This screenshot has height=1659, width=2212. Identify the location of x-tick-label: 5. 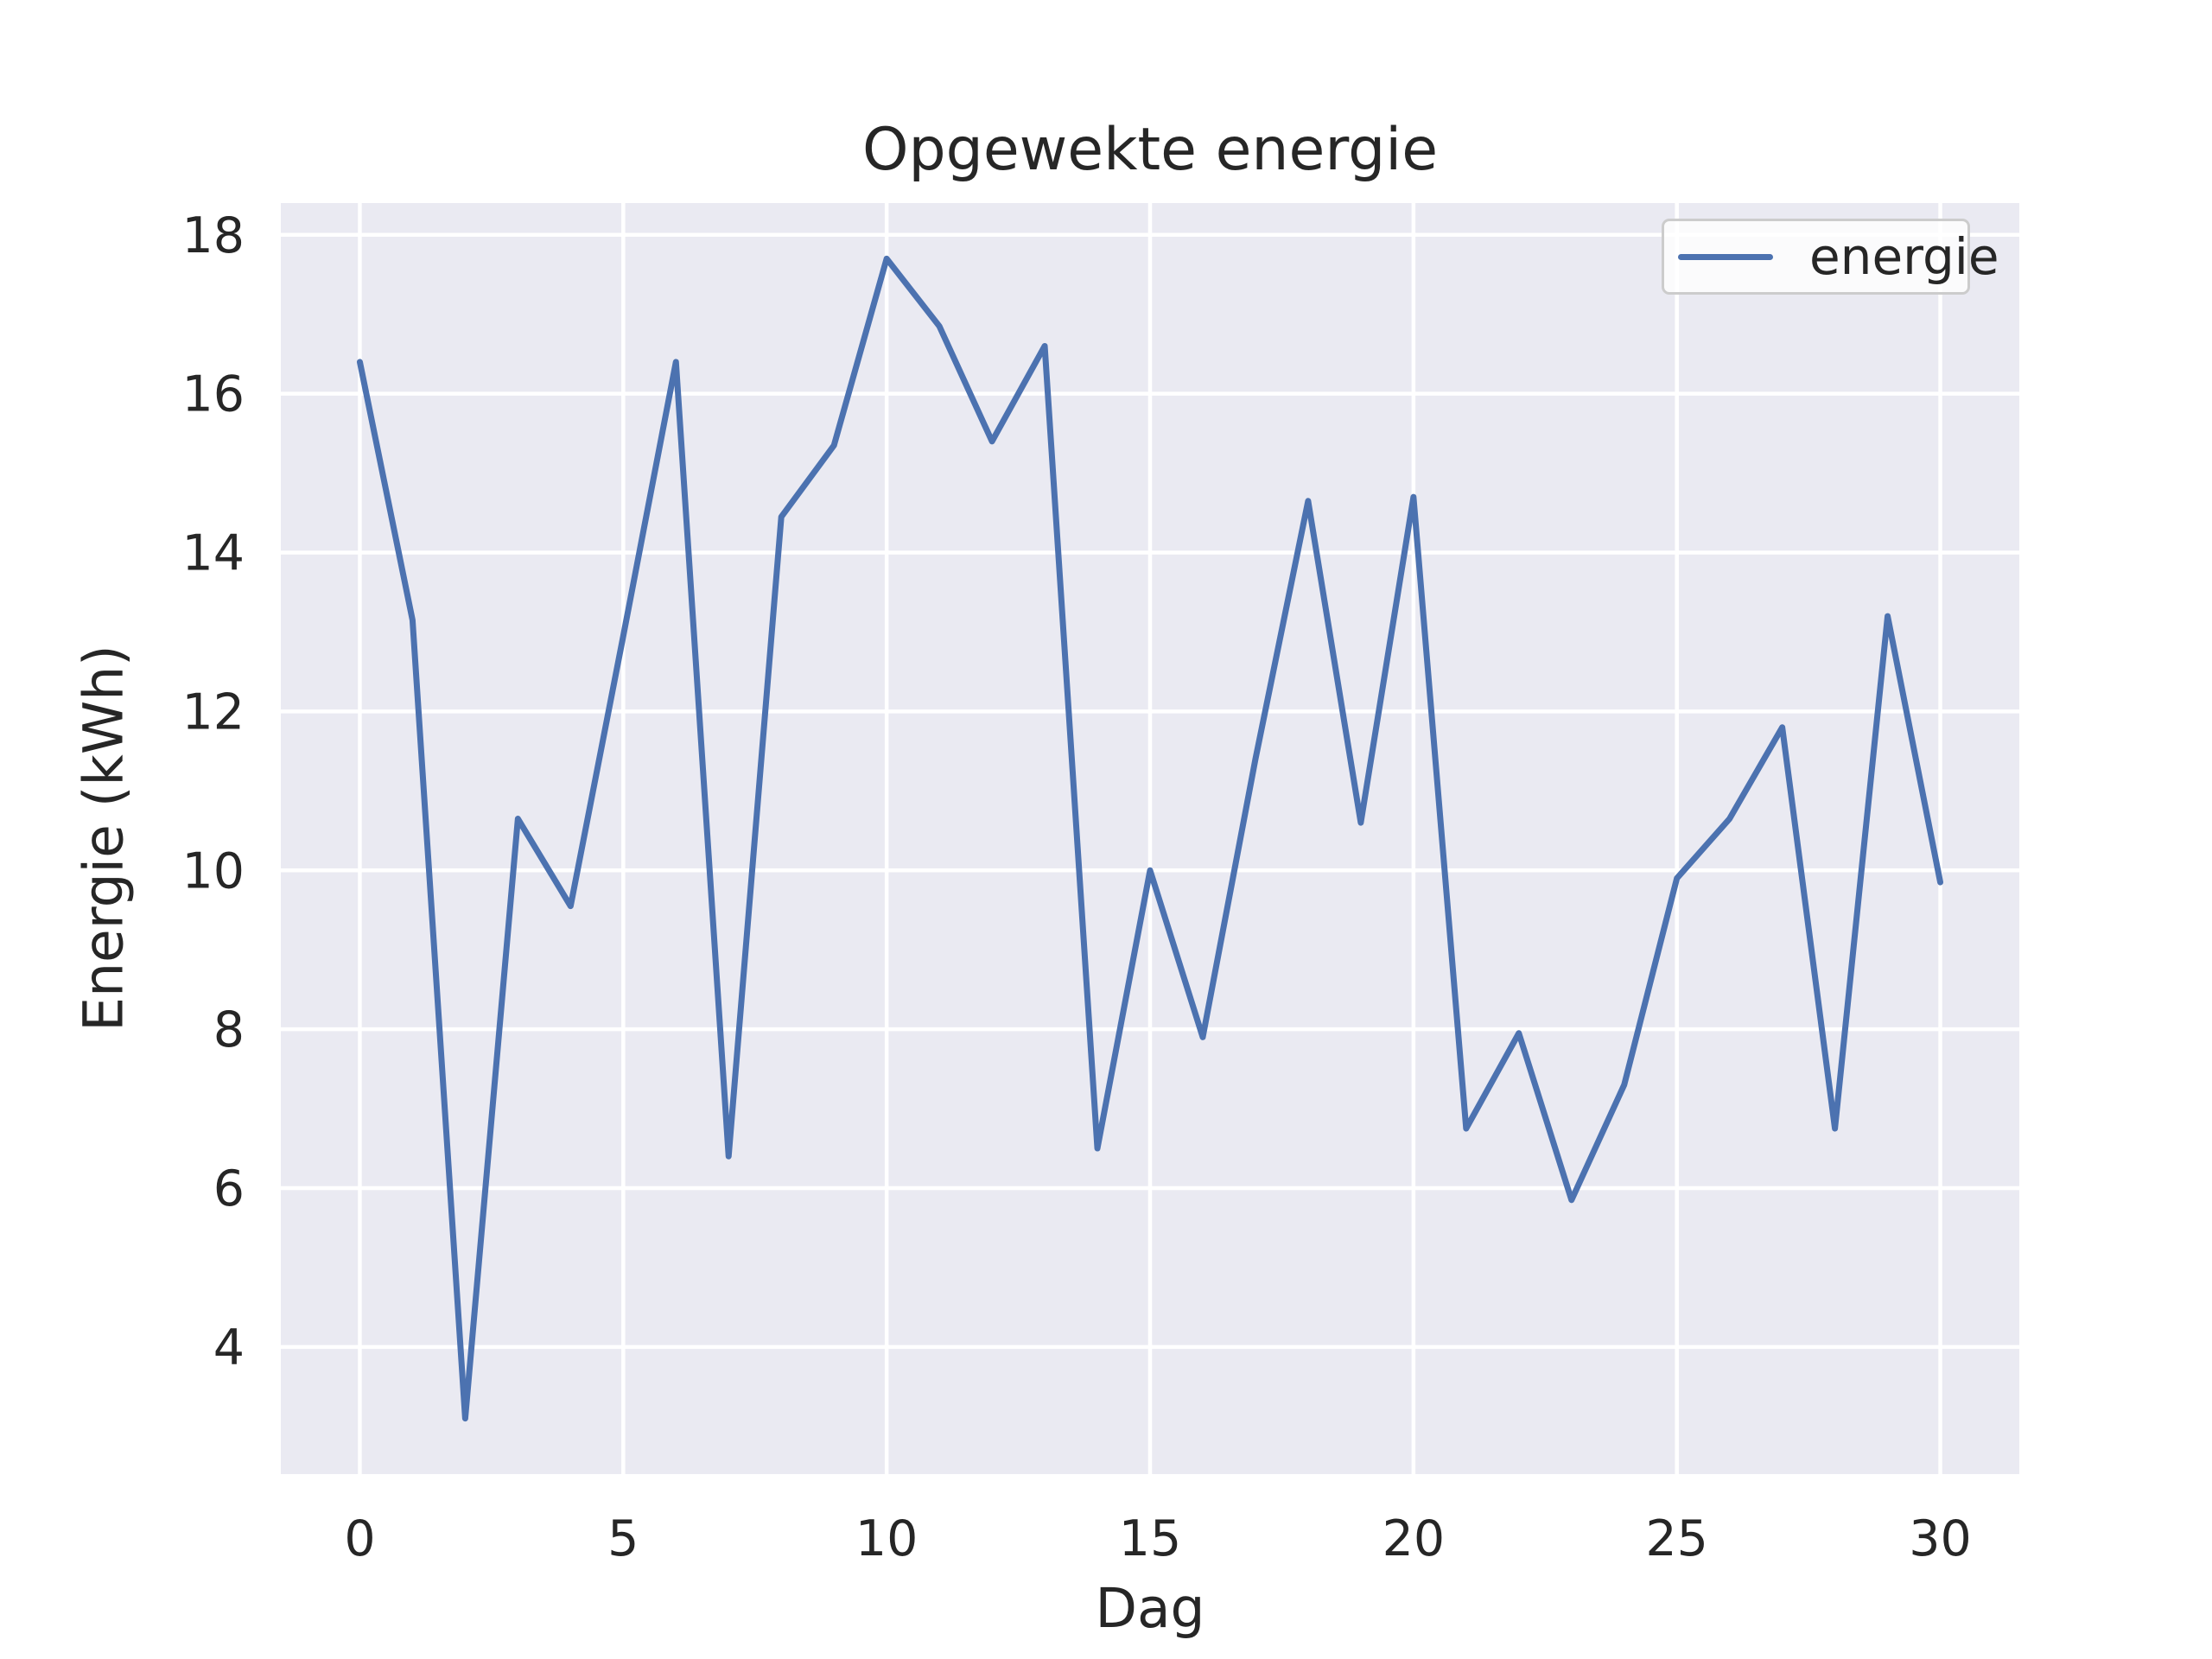
(623, 1538).